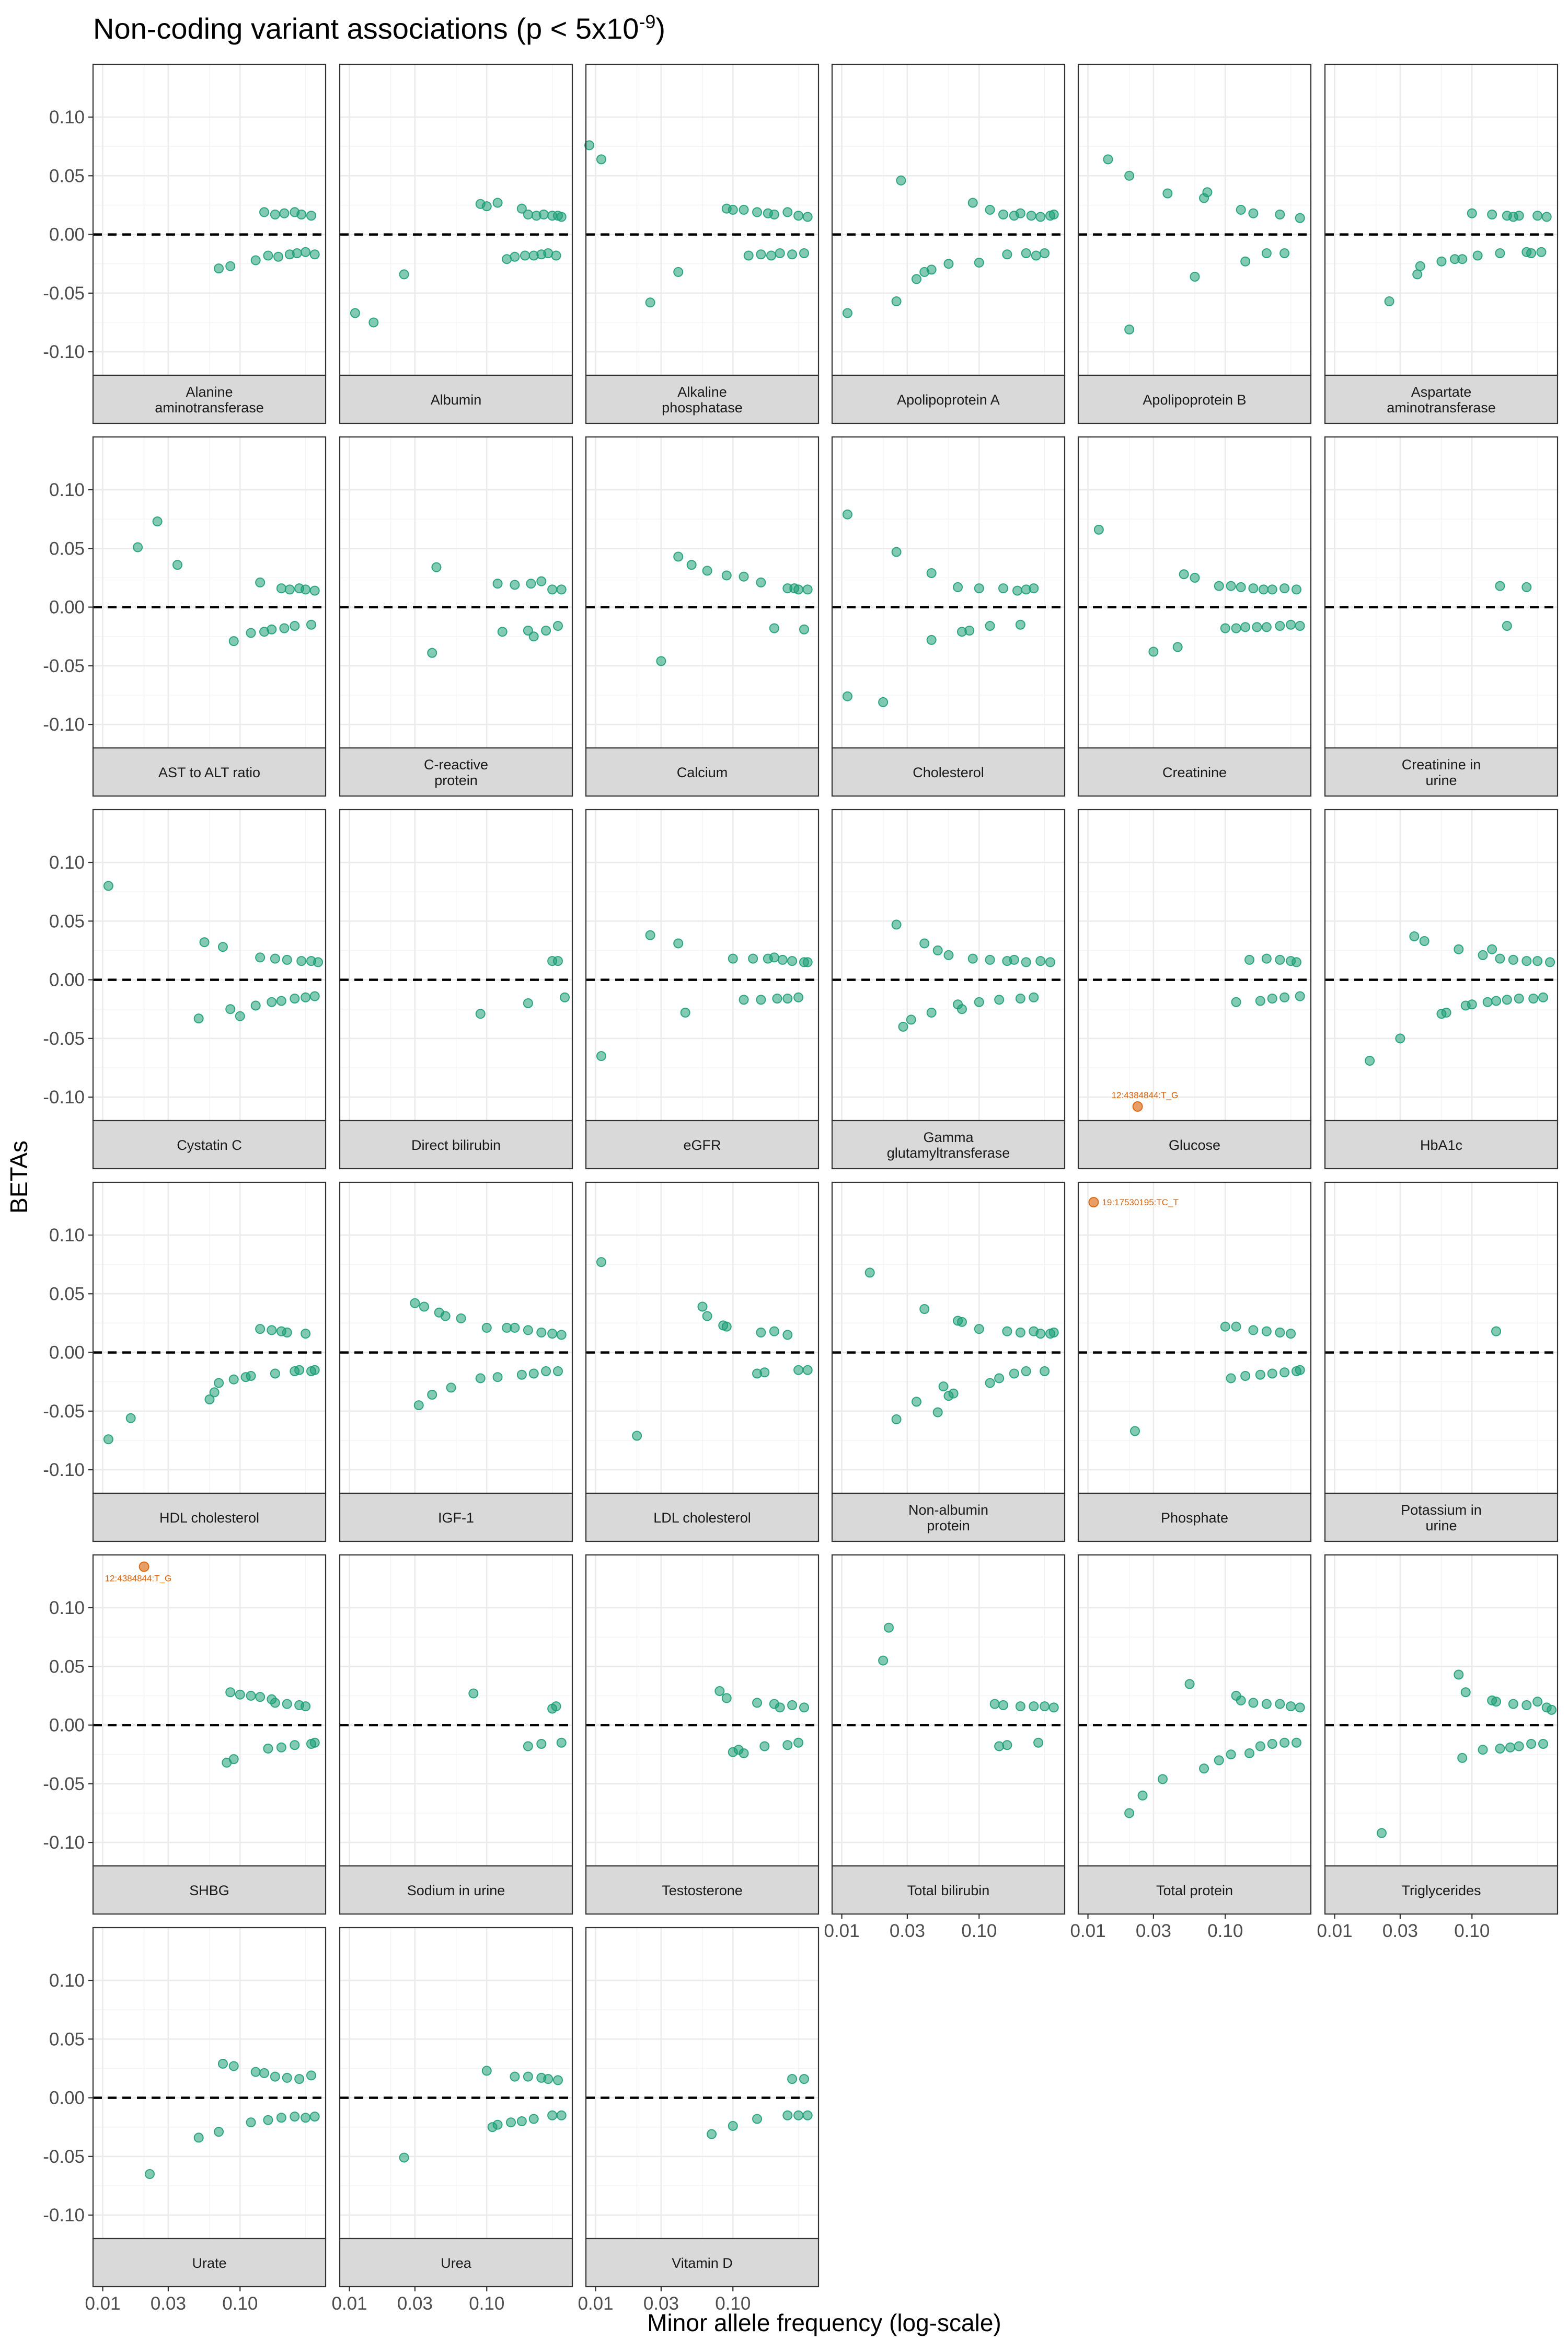 Image resolution: width=1568 pixels, height=2352 pixels. I want to click on facet-strip-label-line: IGF-1, so click(456, 1518).